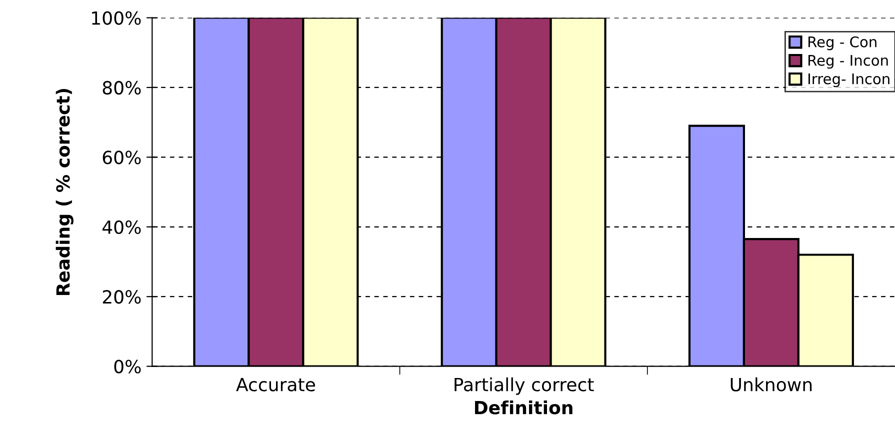 This screenshot has width=895, height=444. What do you see at coordinates (121, 87) in the screenshot?
I see `y-tick-label: 80%` at bounding box center [121, 87].